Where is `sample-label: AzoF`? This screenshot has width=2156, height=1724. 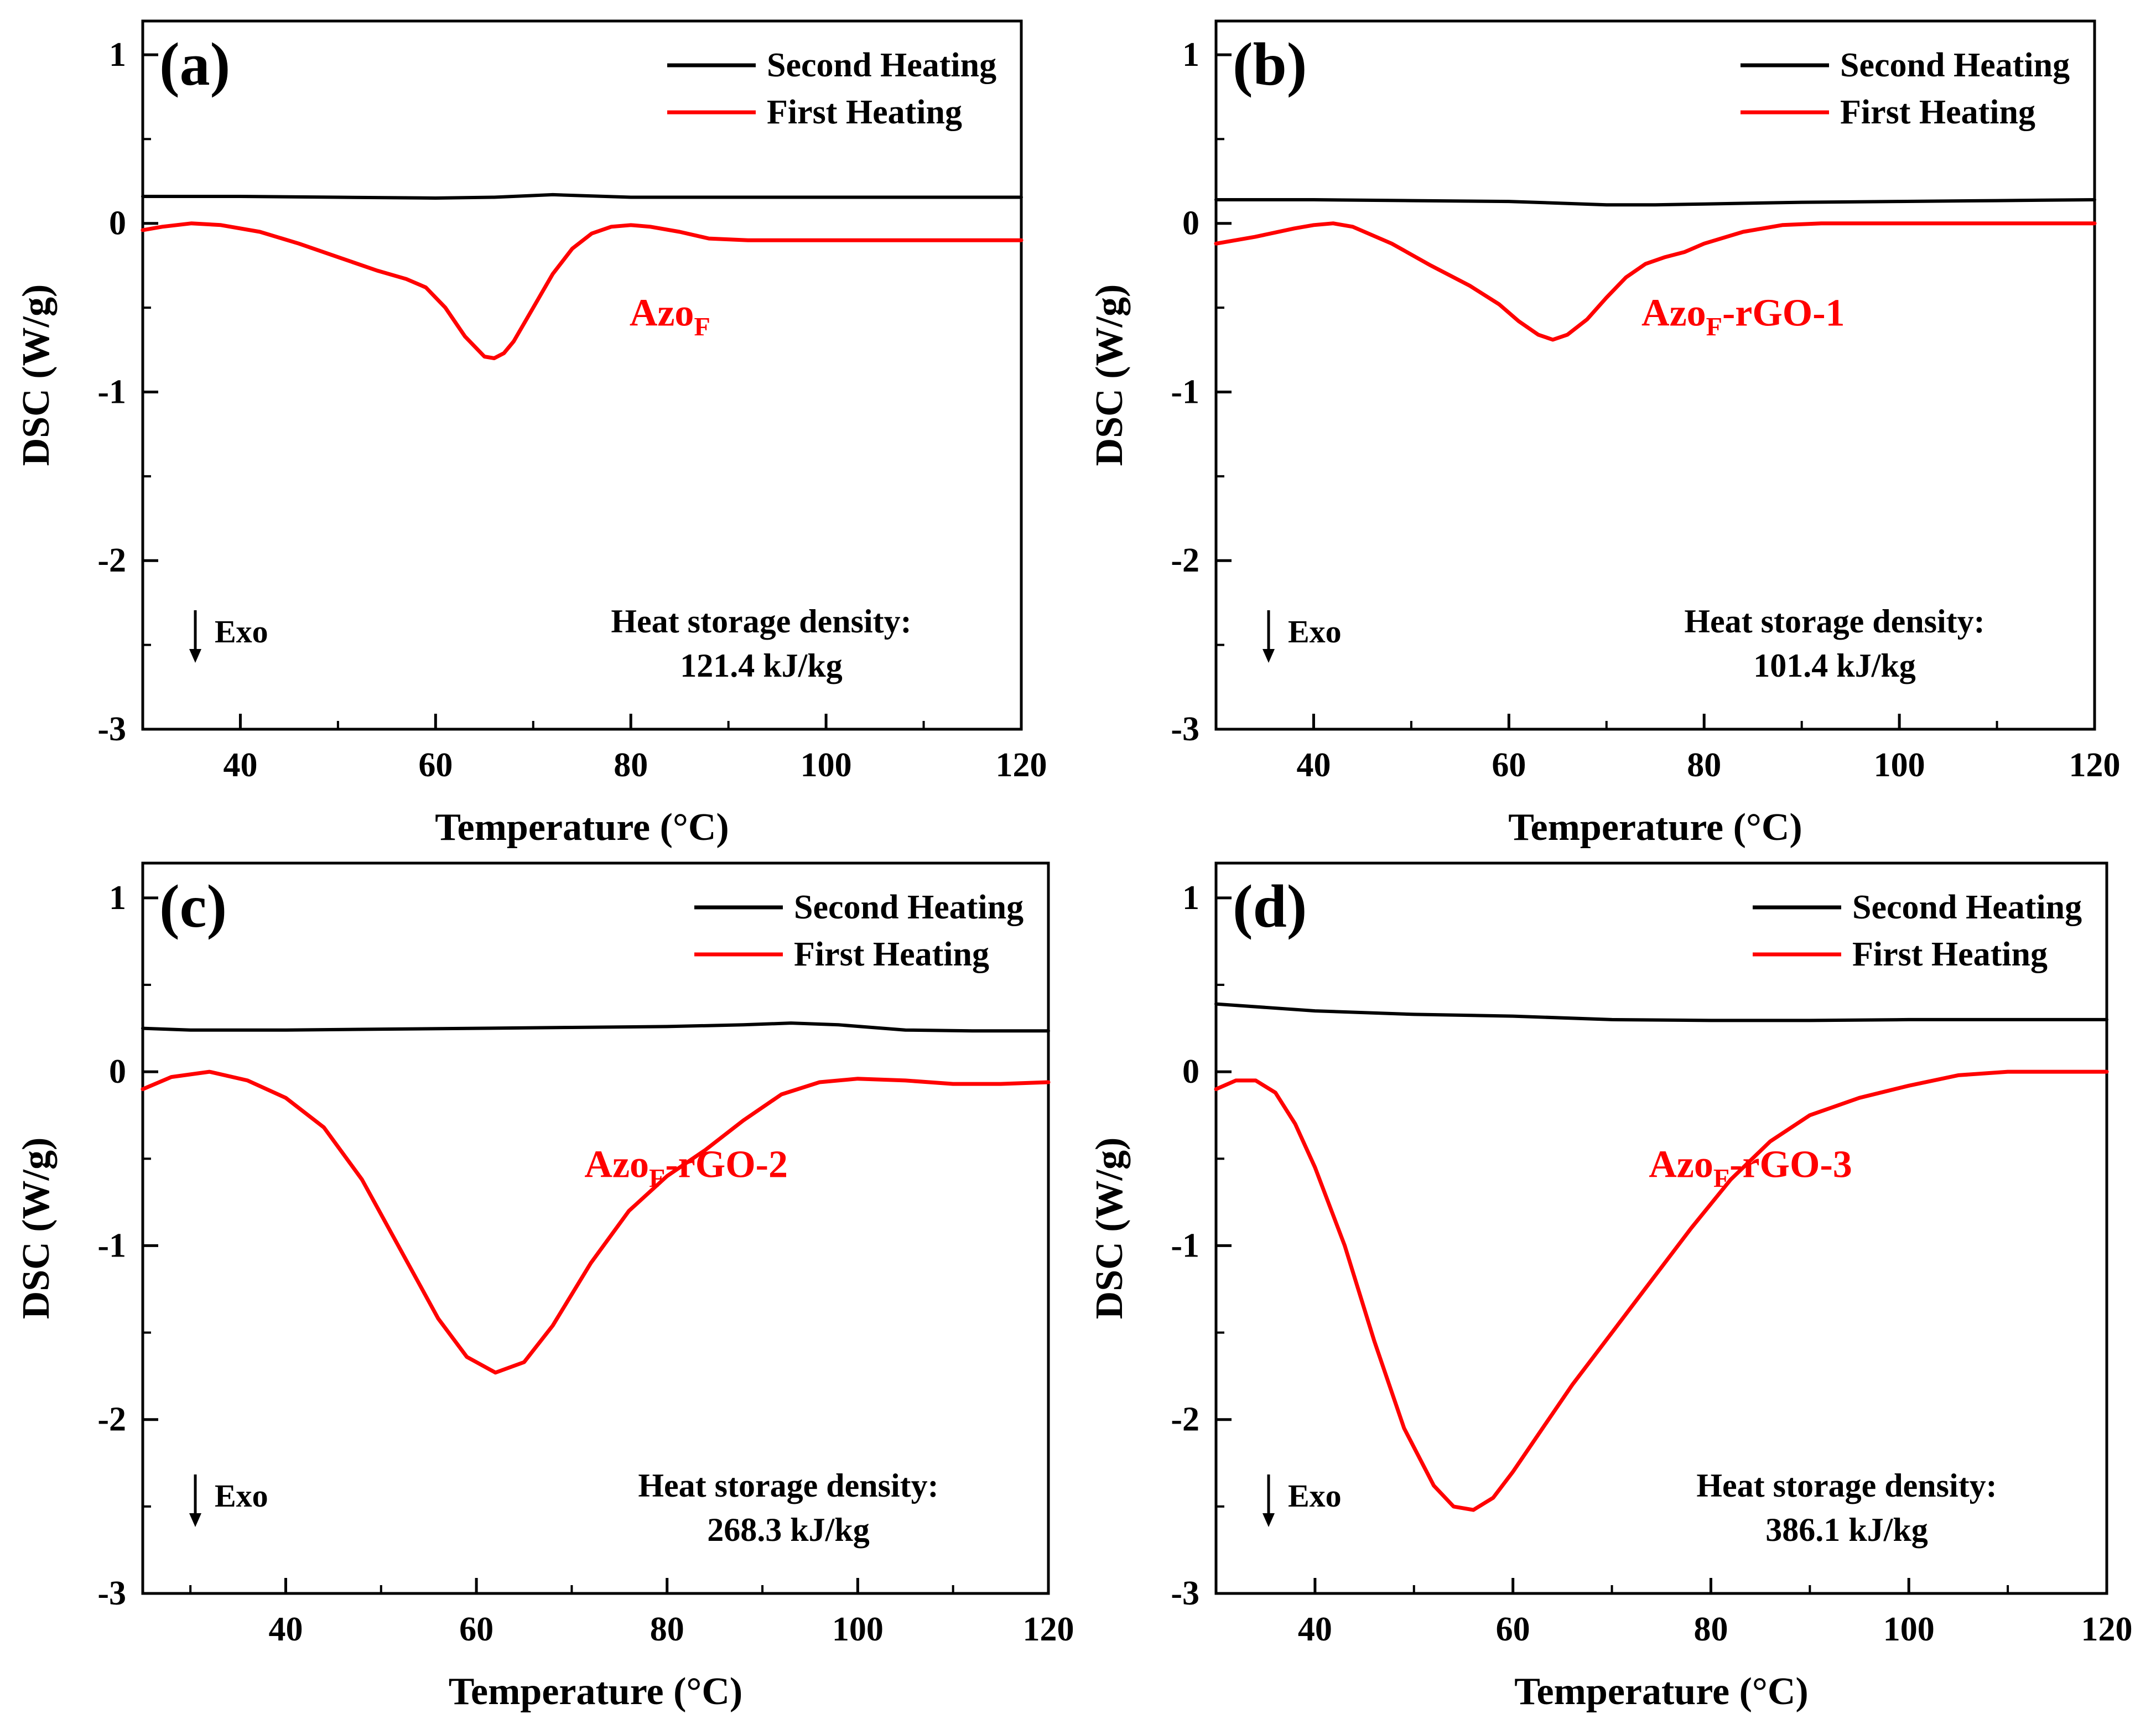 sample-label: AzoF is located at coordinates (670, 316).